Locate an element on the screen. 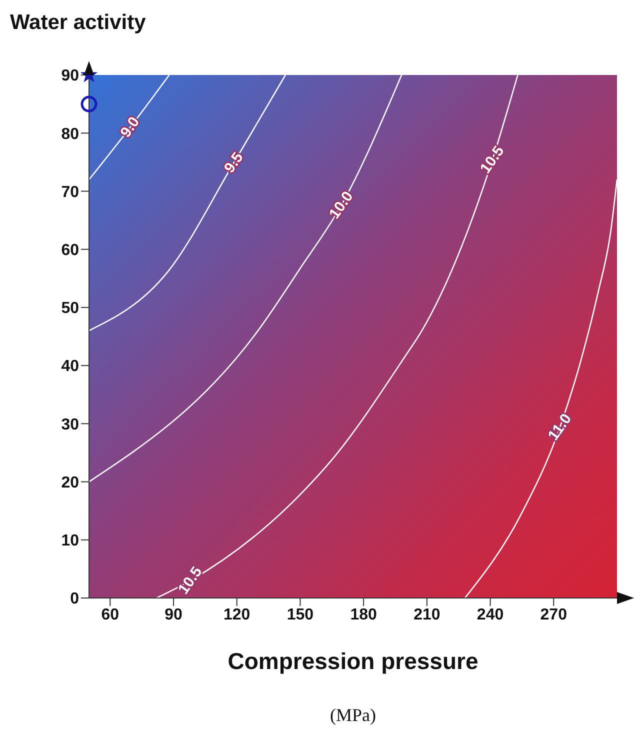  x-tick-label: 270 is located at coordinates (554, 615).